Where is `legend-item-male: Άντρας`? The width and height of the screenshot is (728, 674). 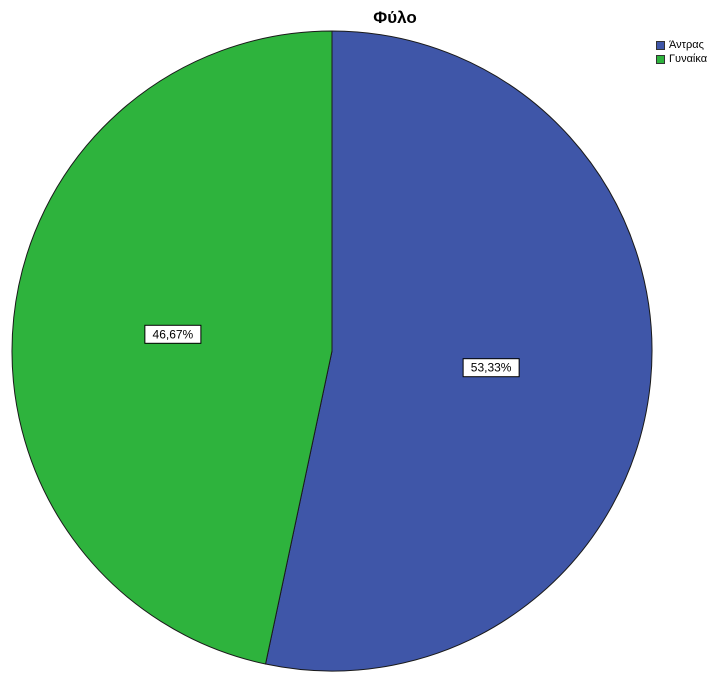 legend-item-male: Άντρας is located at coordinates (681, 45).